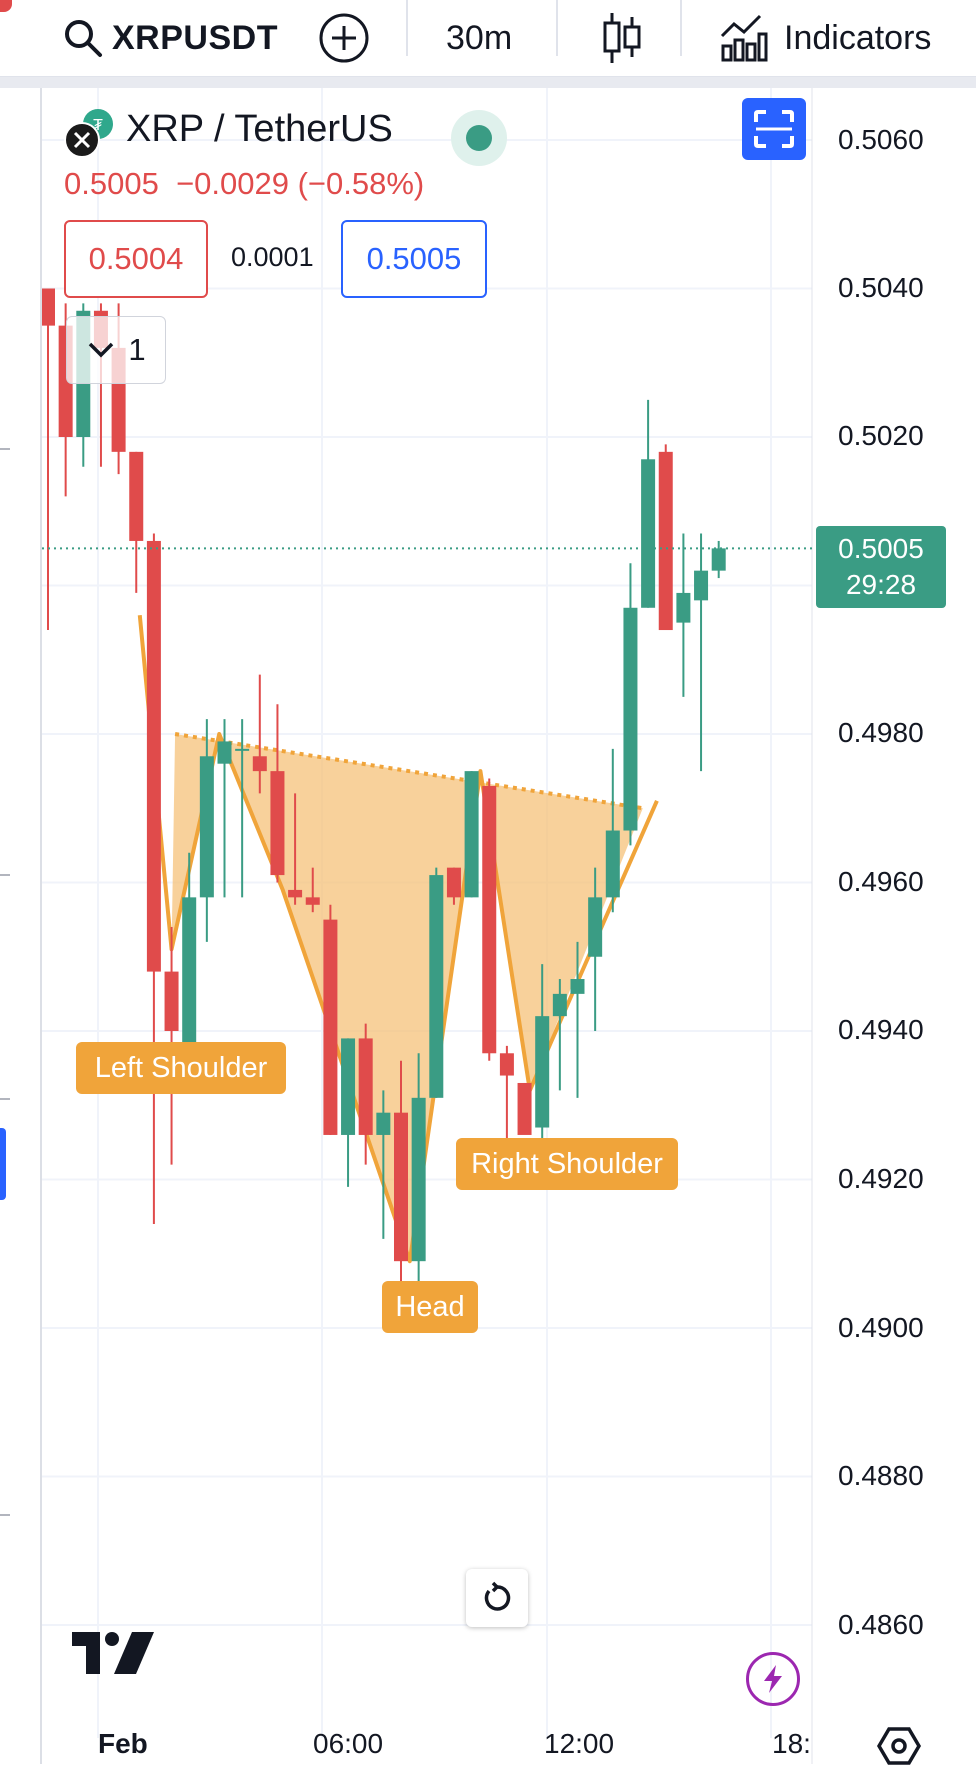 Image resolution: width=976 pixels, height=1766 pixels. Describe the element at coordinates (881, 548) in the screenshot. I see `current-price-value: 0.5005` at that location.